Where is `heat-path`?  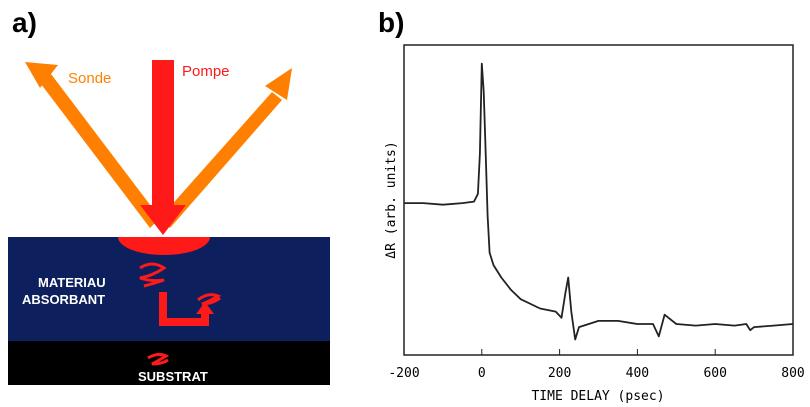 heat-path is located at coordinates (184, 309).